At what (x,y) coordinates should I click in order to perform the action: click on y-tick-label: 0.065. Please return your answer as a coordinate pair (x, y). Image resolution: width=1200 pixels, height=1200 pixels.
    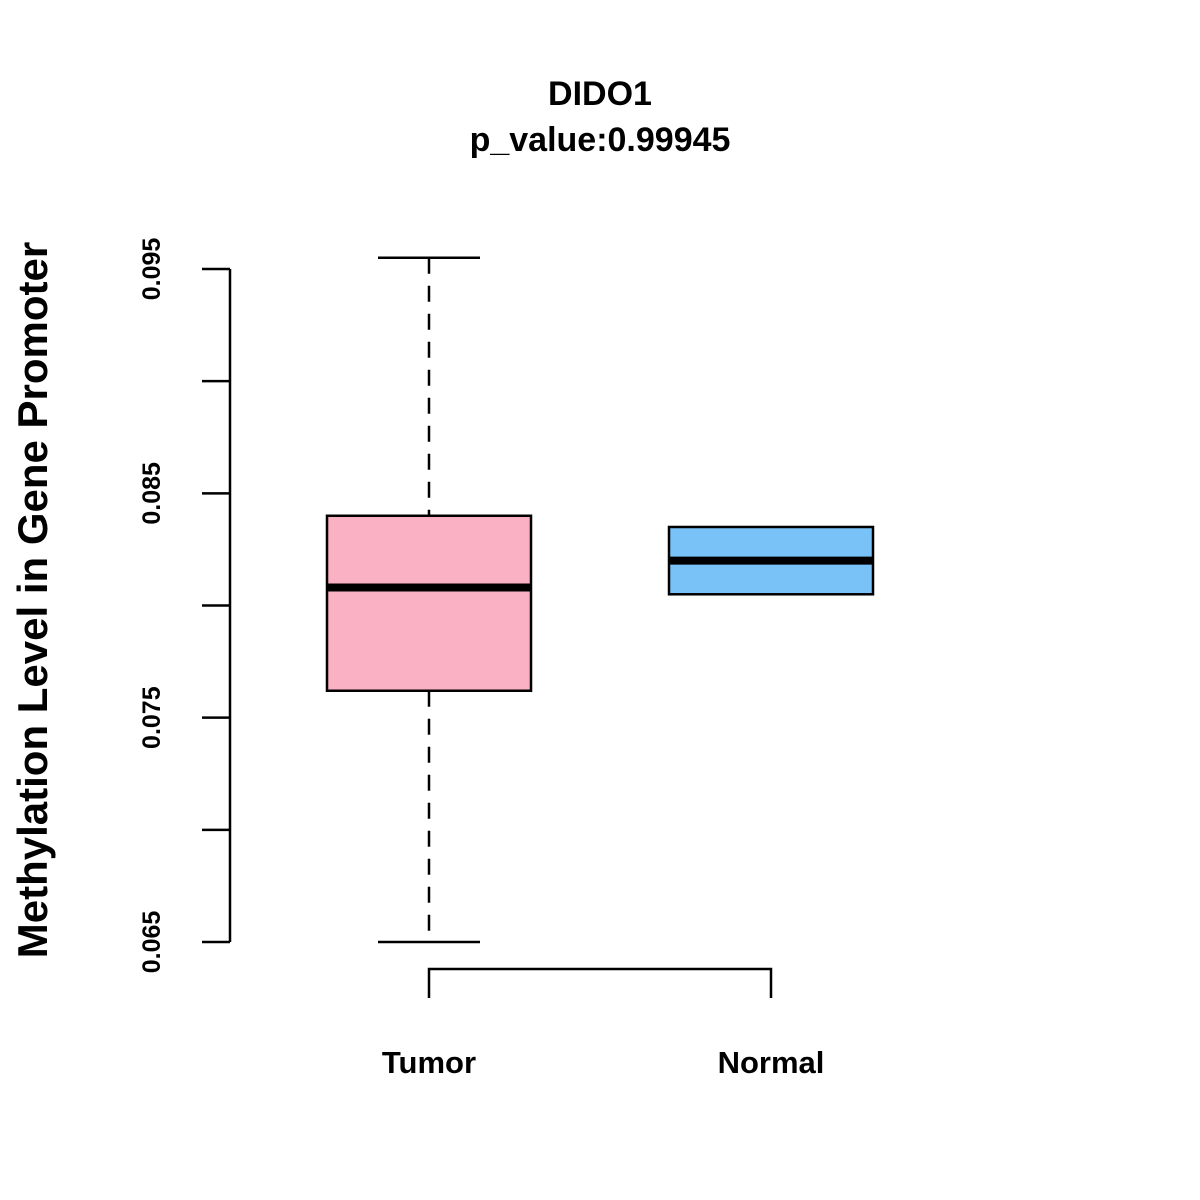
    Looking at the image, I should click on (152, 942).